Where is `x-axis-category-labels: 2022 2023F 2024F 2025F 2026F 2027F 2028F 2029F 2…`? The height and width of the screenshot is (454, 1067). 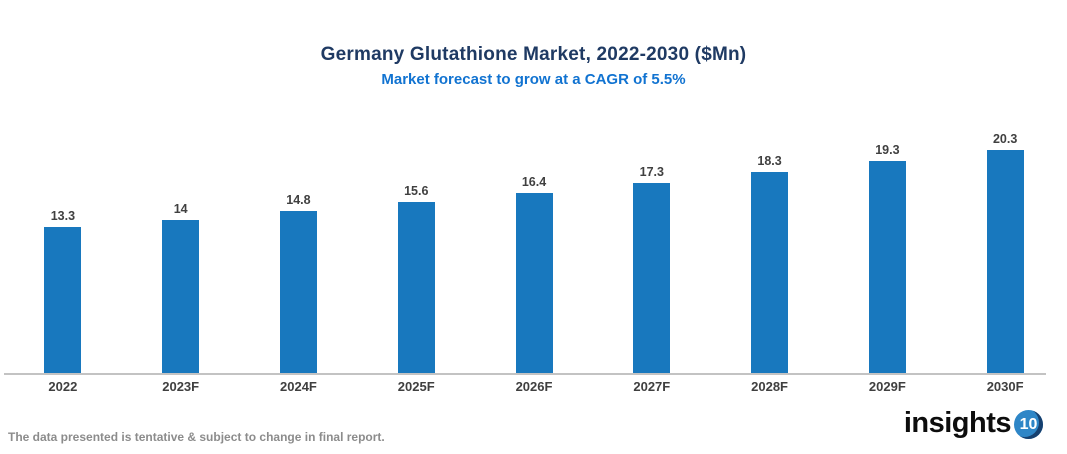
x-axis-category-labels: 2022 2023F 2024F 2025F 2026F 2027F 2028F 2029F 2… is located at coordinates (534, 386).